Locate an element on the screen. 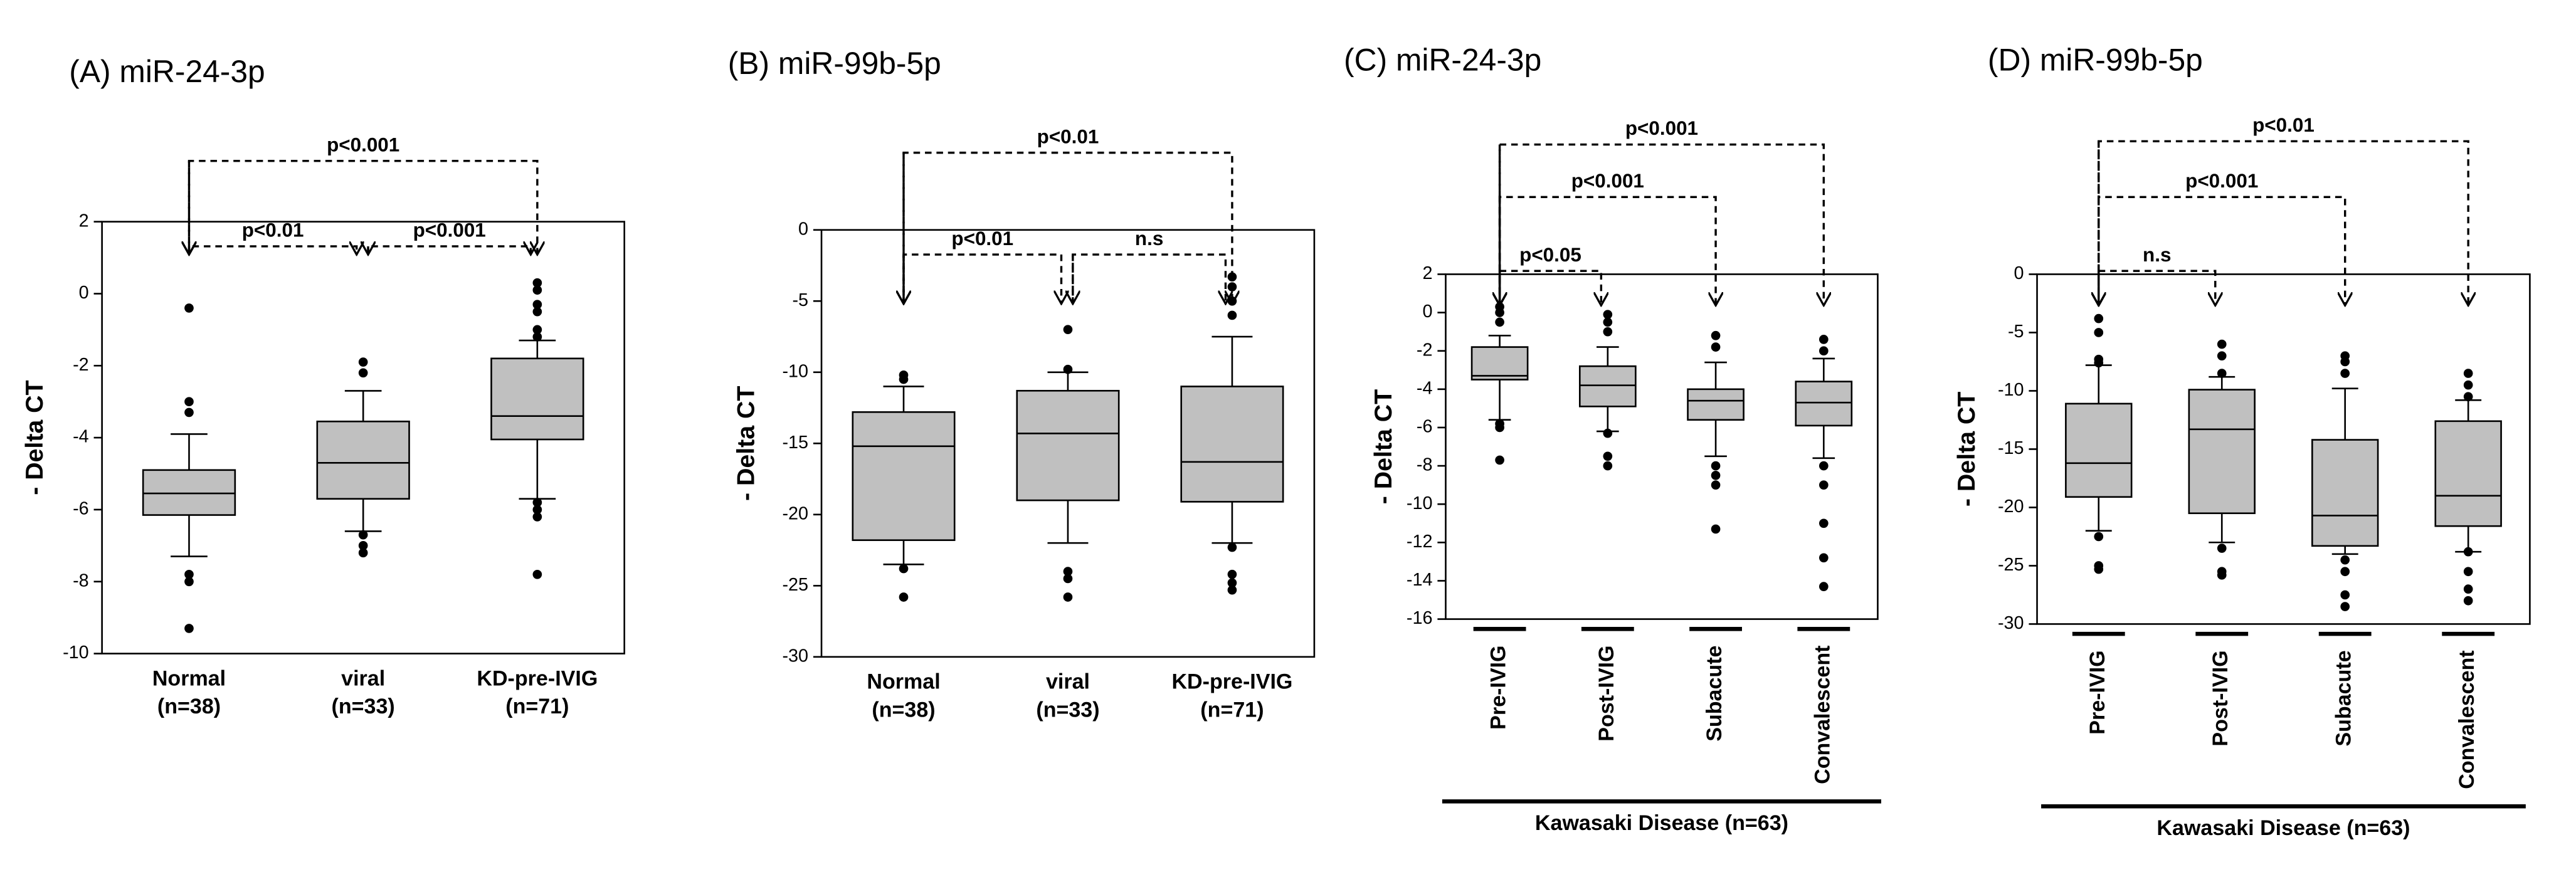 This screenshot has width=2576, height=872. panel-title: (A) miR-24-3p is located at coordinates (167, 71).